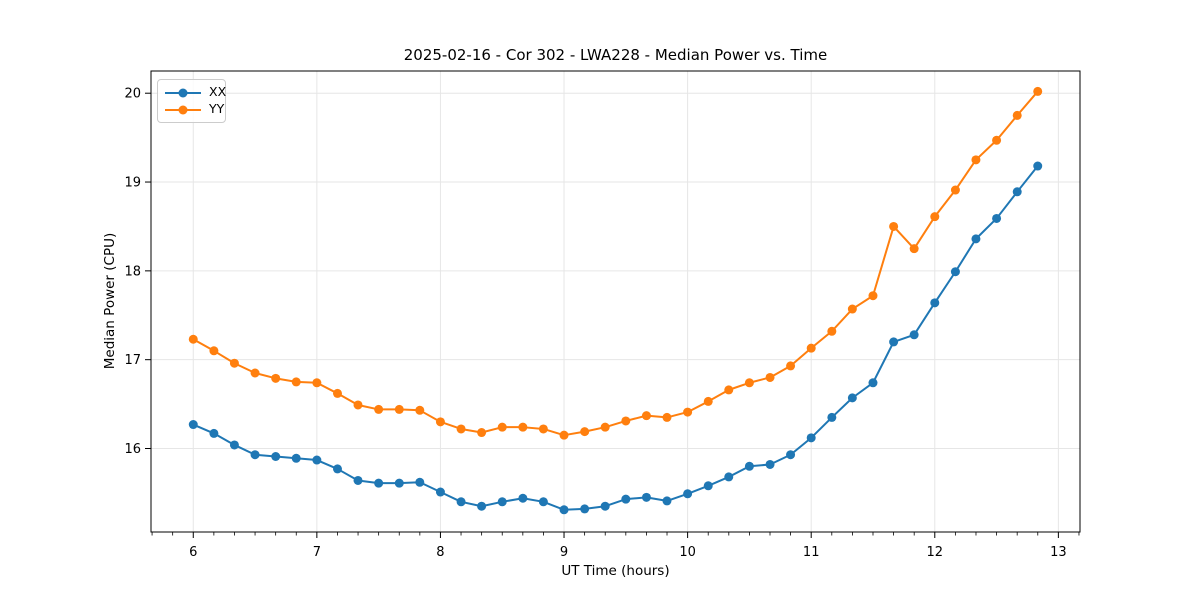 Image resolution: width=1200 pixels, height=600 pixels. Describe the element at coordinates (687, 552) in the screenshot. I see `x-tick-label: 10` at that location.